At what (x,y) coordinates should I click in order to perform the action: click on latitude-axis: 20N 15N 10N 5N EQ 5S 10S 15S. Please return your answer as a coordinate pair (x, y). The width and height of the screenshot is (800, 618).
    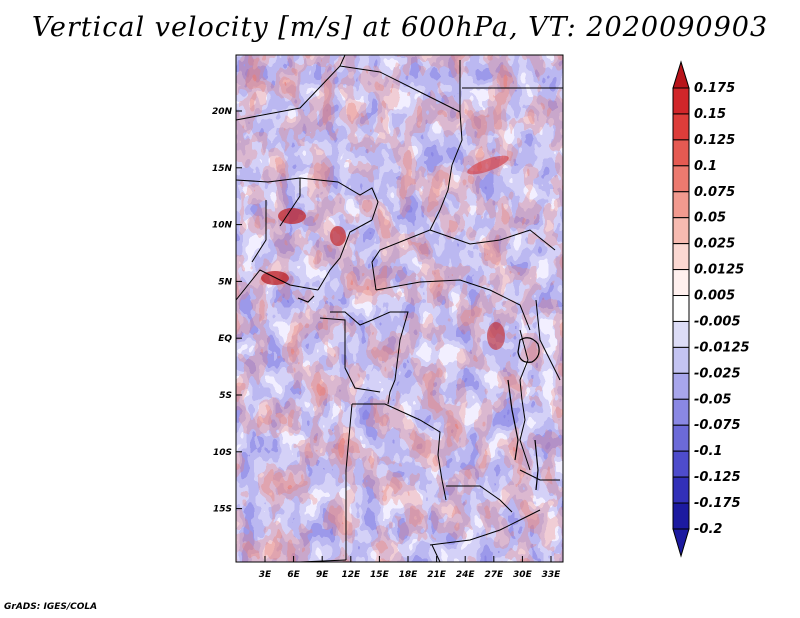
    Looking at the image, I should click on (227, 311).